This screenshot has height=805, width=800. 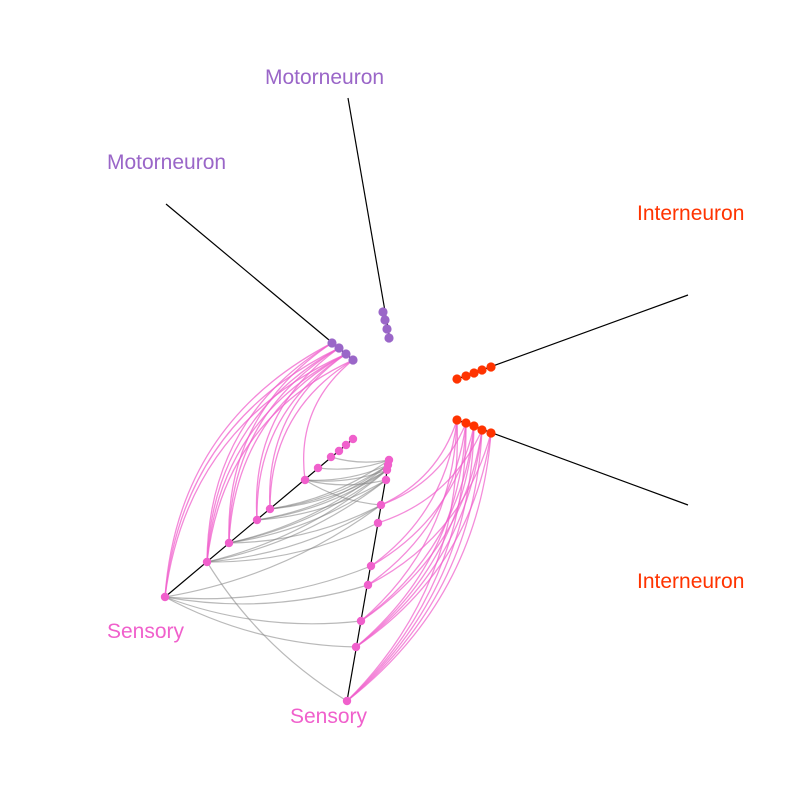 What do you see at coordinates (325, 77) in the screenshot?
I see `axis-label-motorneuron-upper: Motorneuron` at bounding box center [325, 77].